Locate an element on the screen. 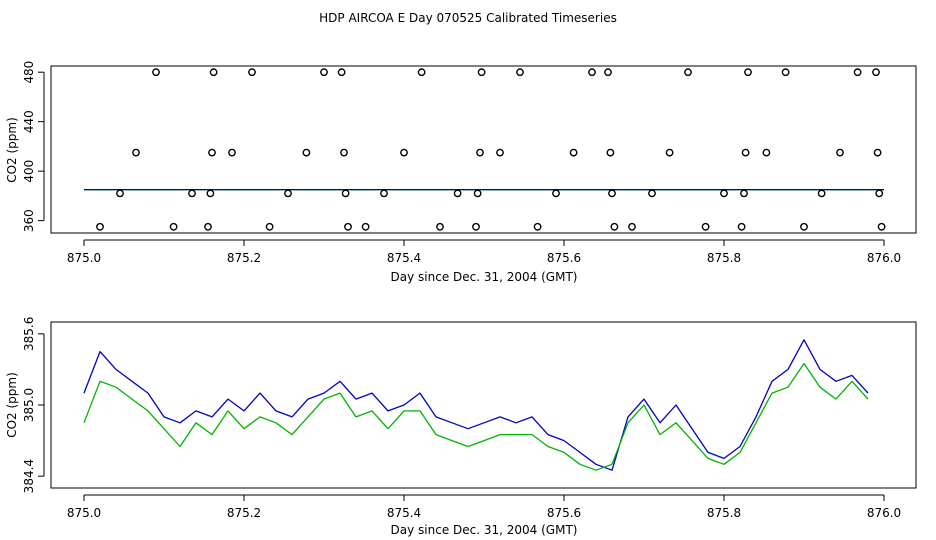 This screenshot has height=540, width=936. y-ticks: 384.4 385.0 385.6 is located at coordinates (33, 405).